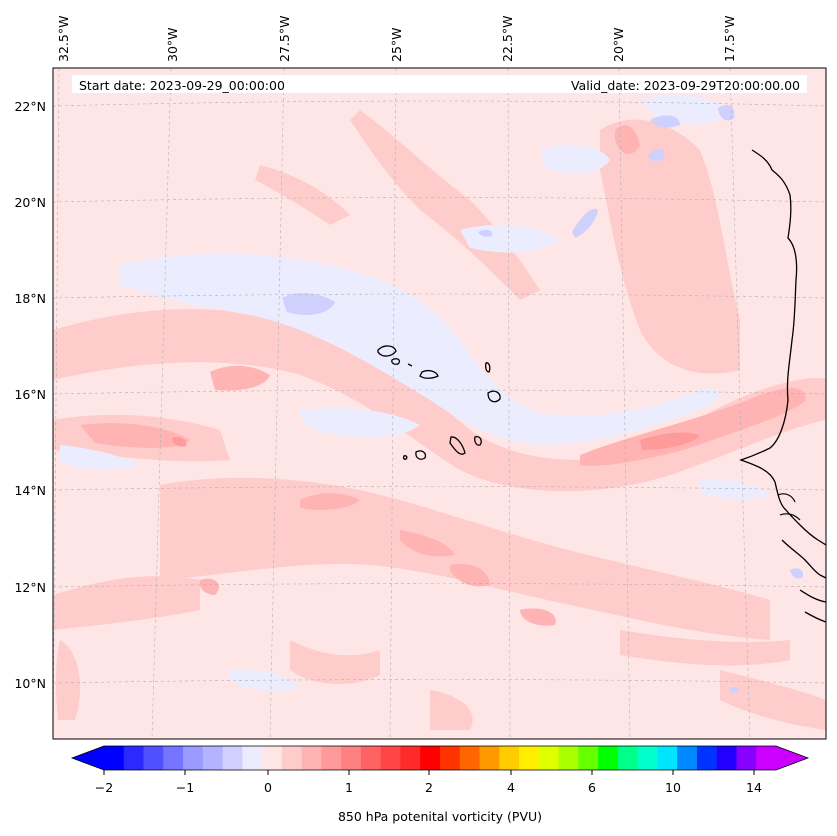 The height and width of the screenshot is (836, 837). I want to click on lon-label: 22.5°W, so click(507, 39).